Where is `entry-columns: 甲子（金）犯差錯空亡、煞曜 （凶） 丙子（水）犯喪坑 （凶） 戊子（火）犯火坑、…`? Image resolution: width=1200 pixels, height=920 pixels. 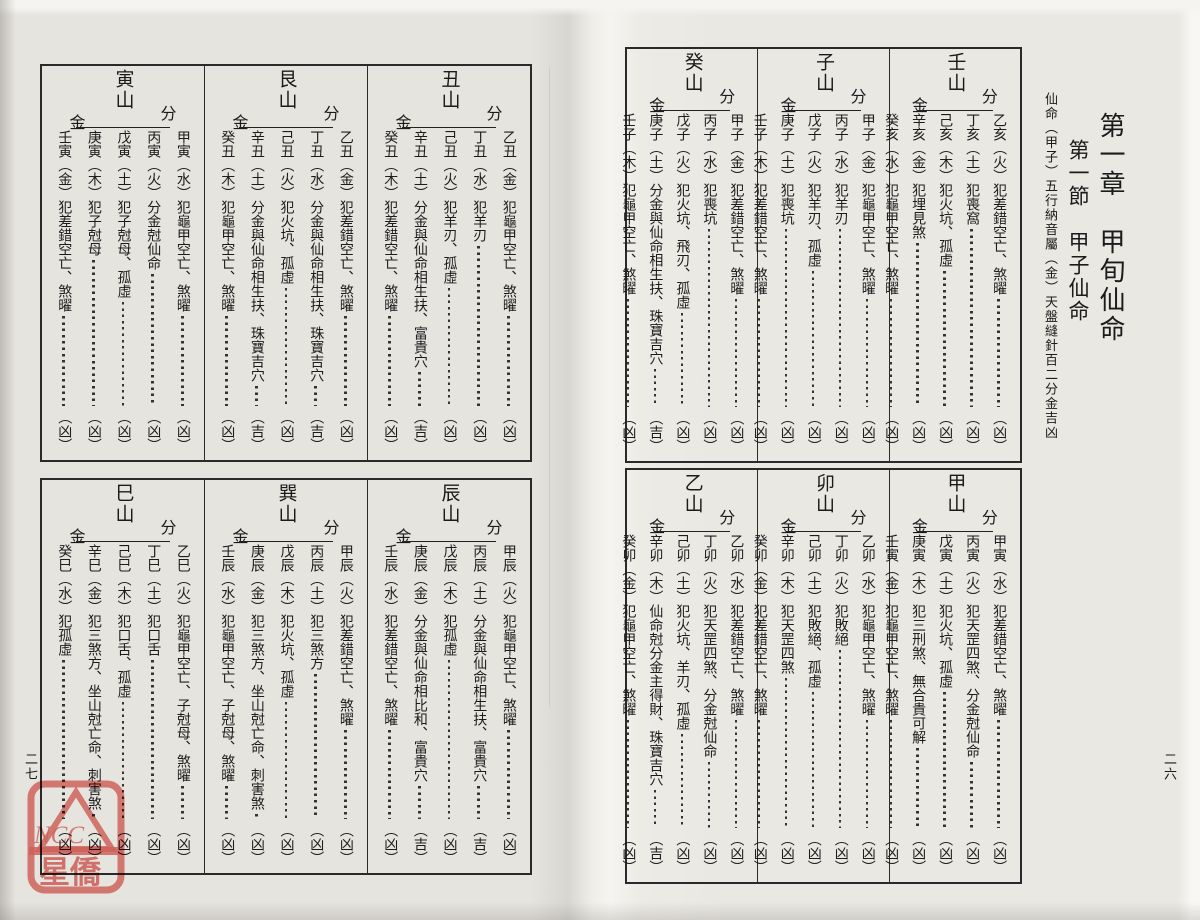
entry-columns: 甲子（金）犯差錯空亡、煞曜 （凶） 丙子（水）犯喪坑 （凶） 戊子（火）犯火坑、… is located at coordinates (688, 286).